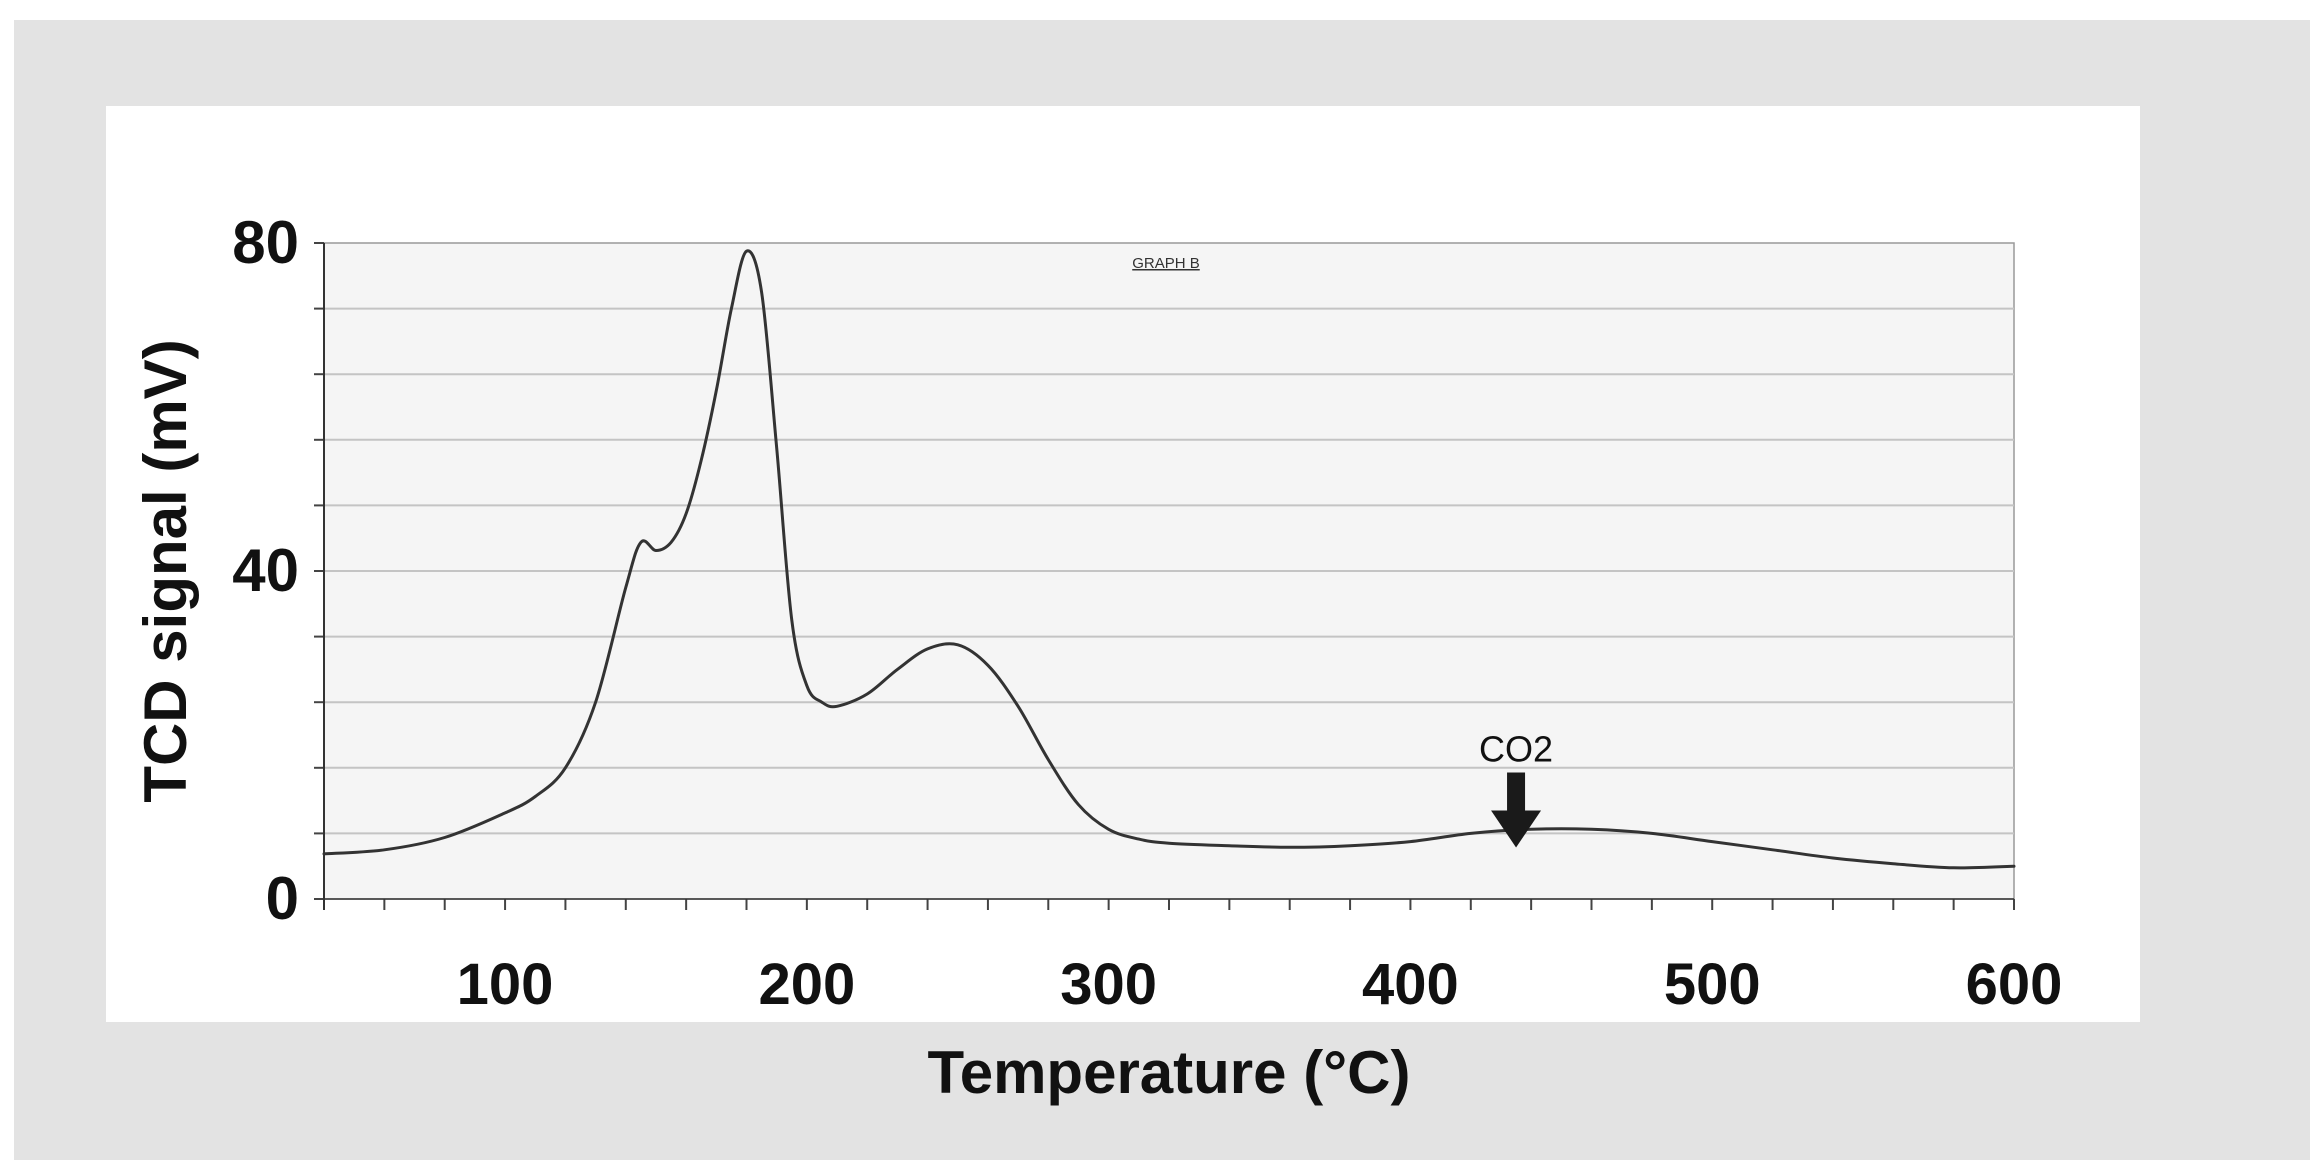  I want to click on x-tick-labels: 100 200 300 400 500 600, so click(1260, 984).